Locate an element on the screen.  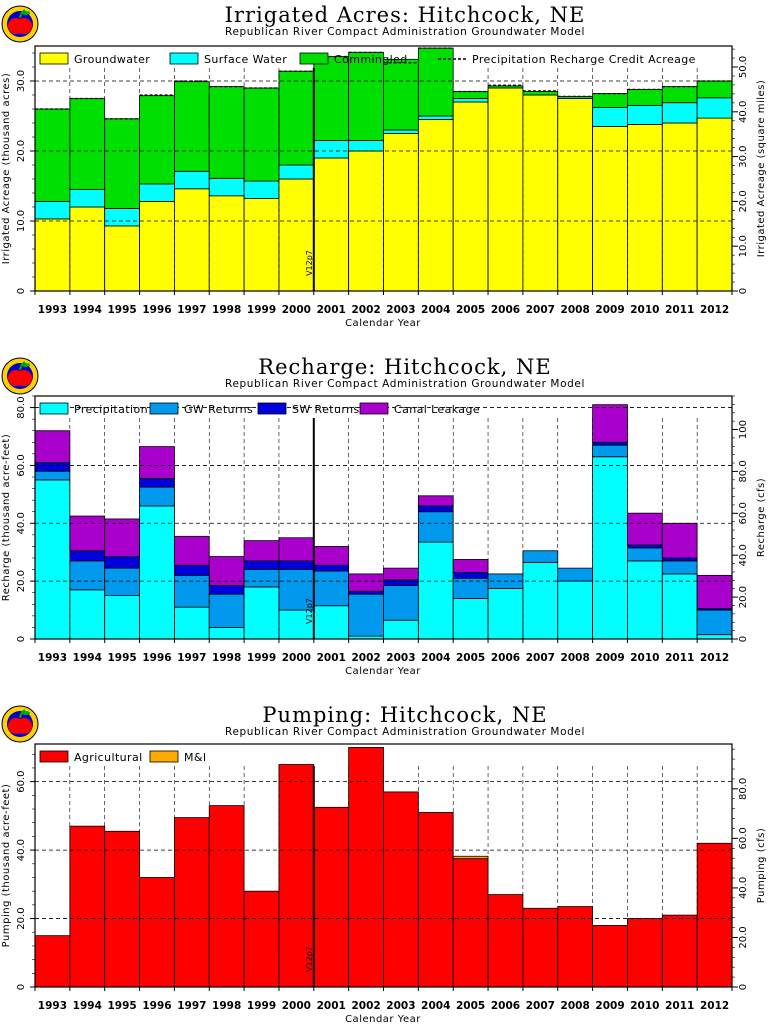
y2-tick-label: 100 is located at coordinates (743, 429).